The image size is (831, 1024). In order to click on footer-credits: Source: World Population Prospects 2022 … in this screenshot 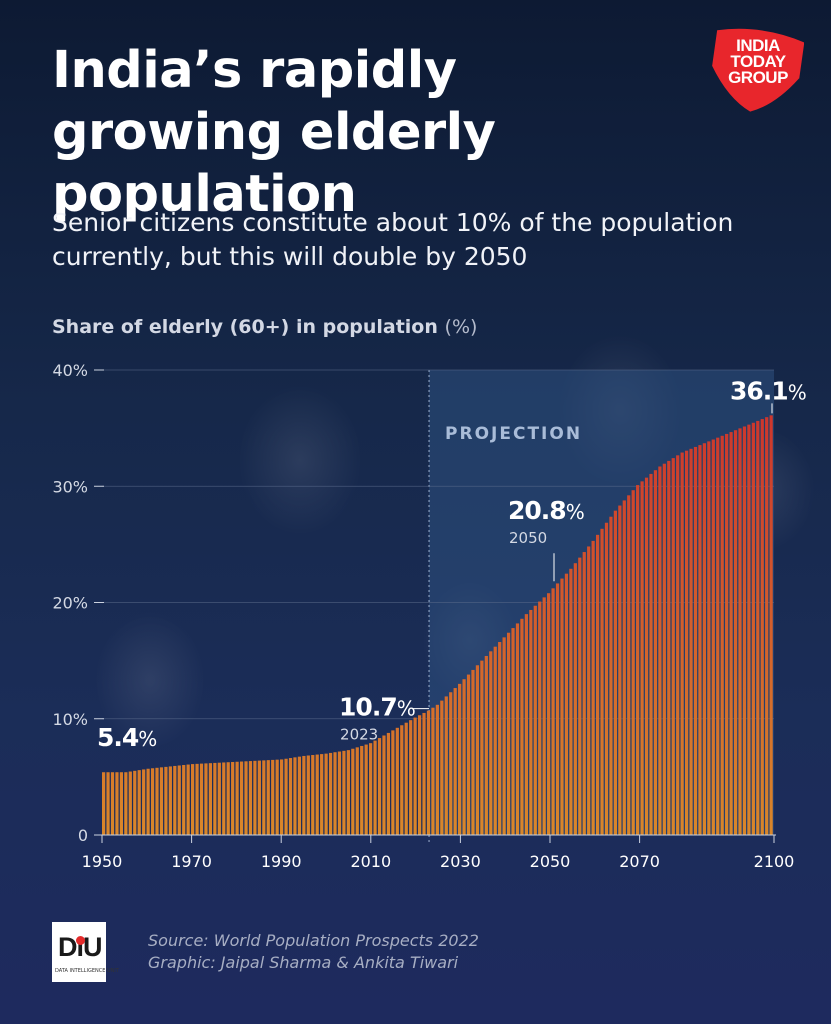, I will do `click(313, 952)`.